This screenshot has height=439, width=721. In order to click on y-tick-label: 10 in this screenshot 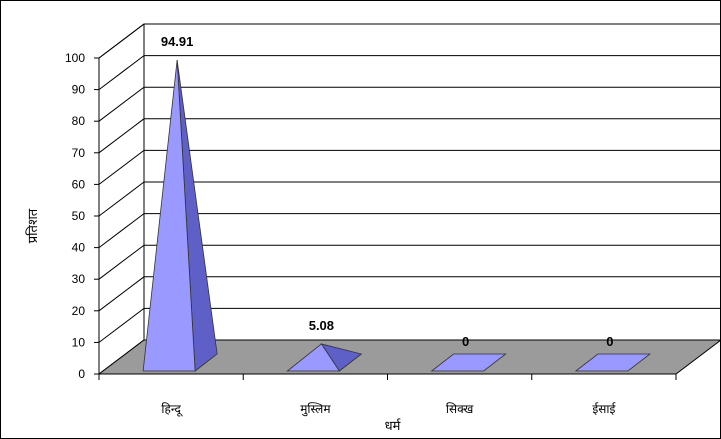, I will do `click(79, 342)`.